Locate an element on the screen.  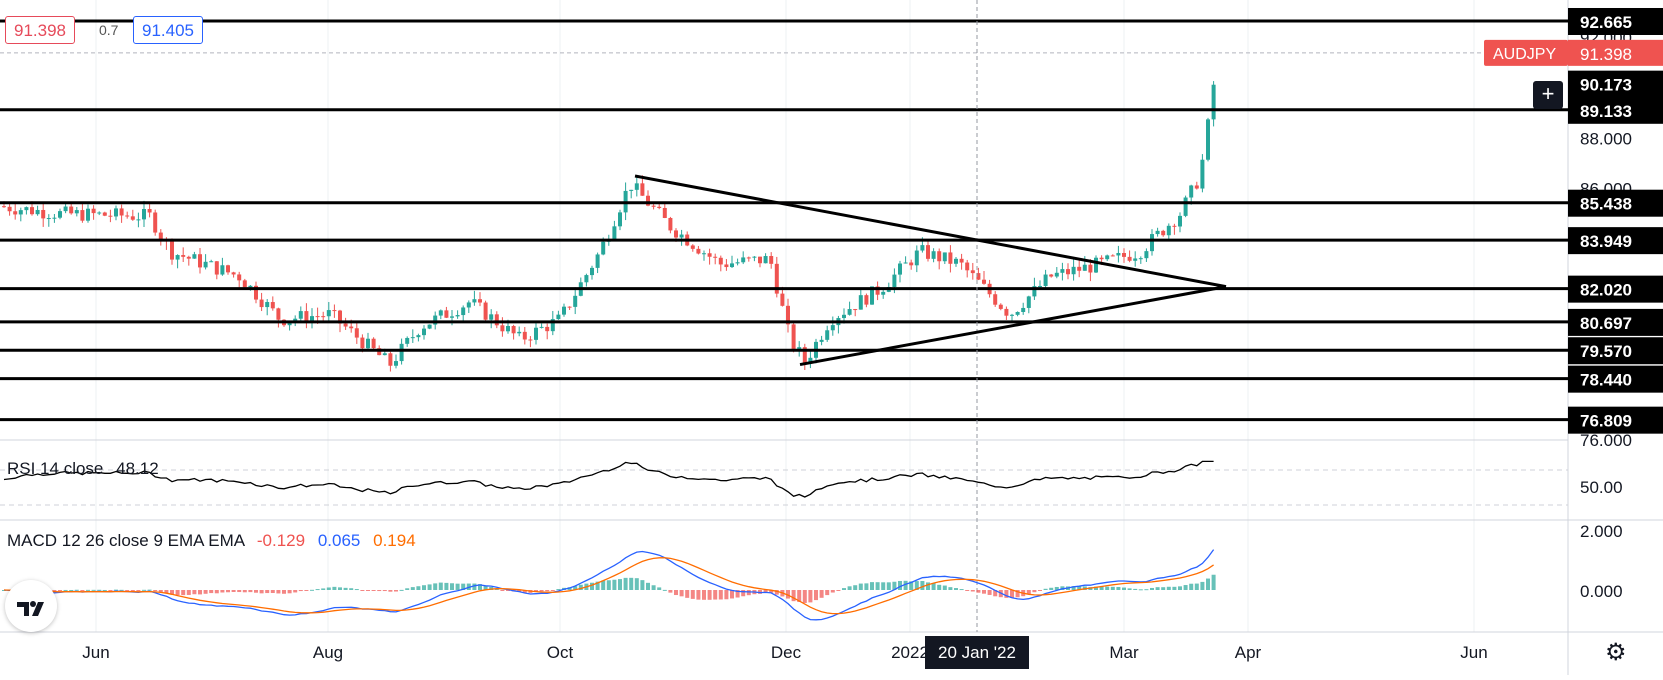
sell-price-badge: 91.398 is located at coordinates (40, 30).